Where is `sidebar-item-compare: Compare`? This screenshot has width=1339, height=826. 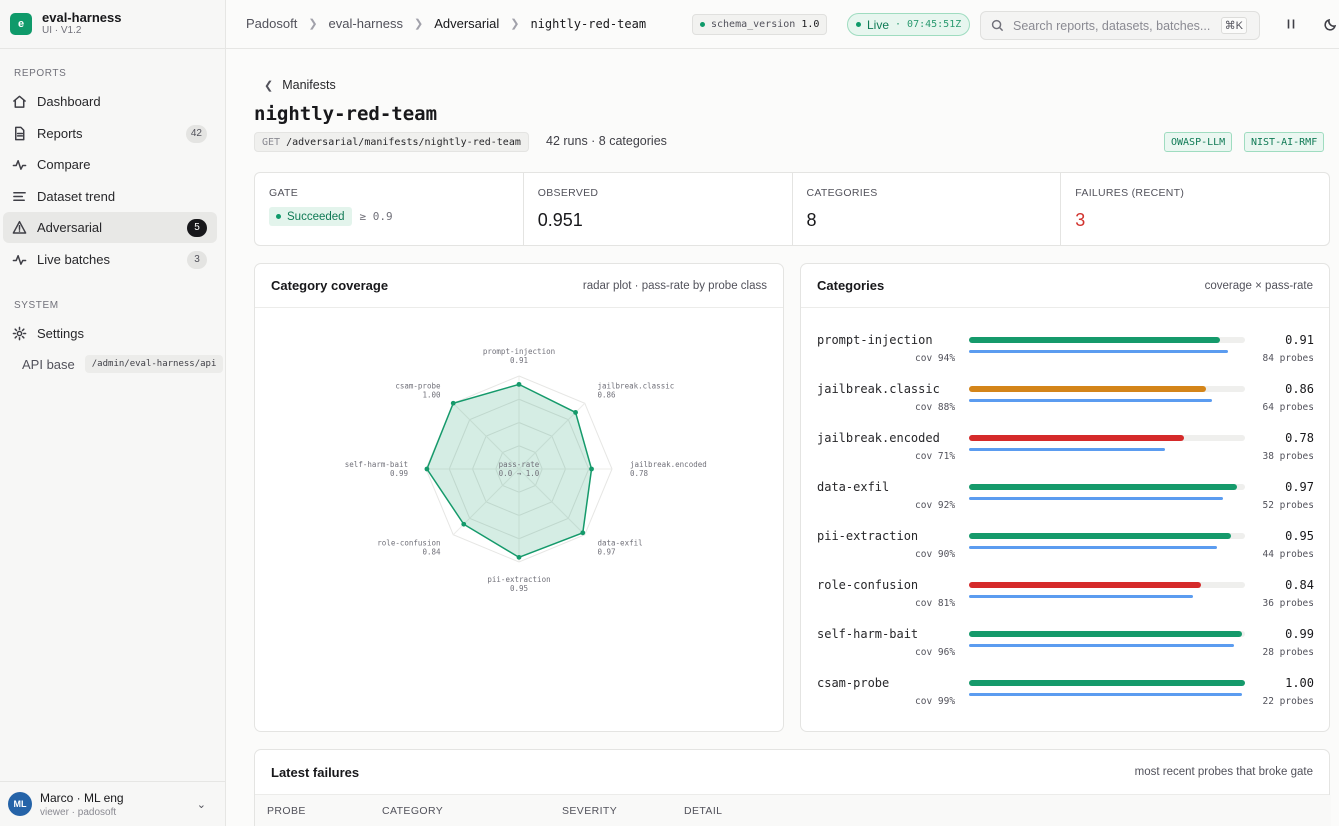 sidebar-item-compare: Compare is located at coordinates (110, 164).